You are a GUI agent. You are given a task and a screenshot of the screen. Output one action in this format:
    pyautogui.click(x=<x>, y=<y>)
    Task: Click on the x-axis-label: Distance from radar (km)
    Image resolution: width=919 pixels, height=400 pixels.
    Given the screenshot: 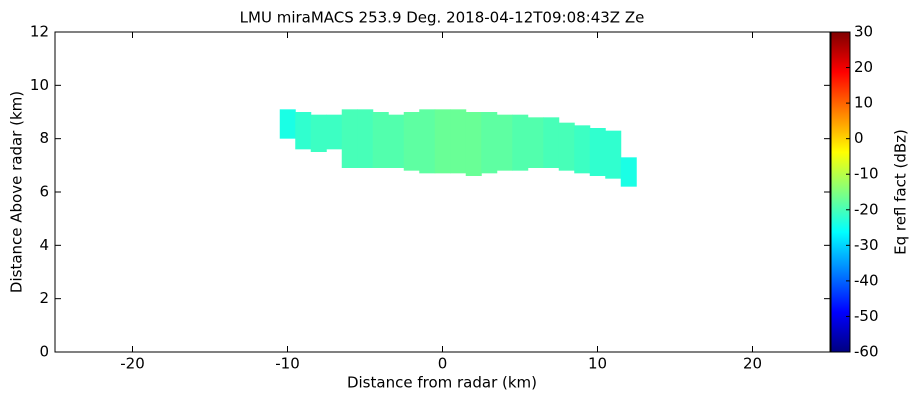 What is the action you would take?
    pyautogui.click(x=442, y=383)
    